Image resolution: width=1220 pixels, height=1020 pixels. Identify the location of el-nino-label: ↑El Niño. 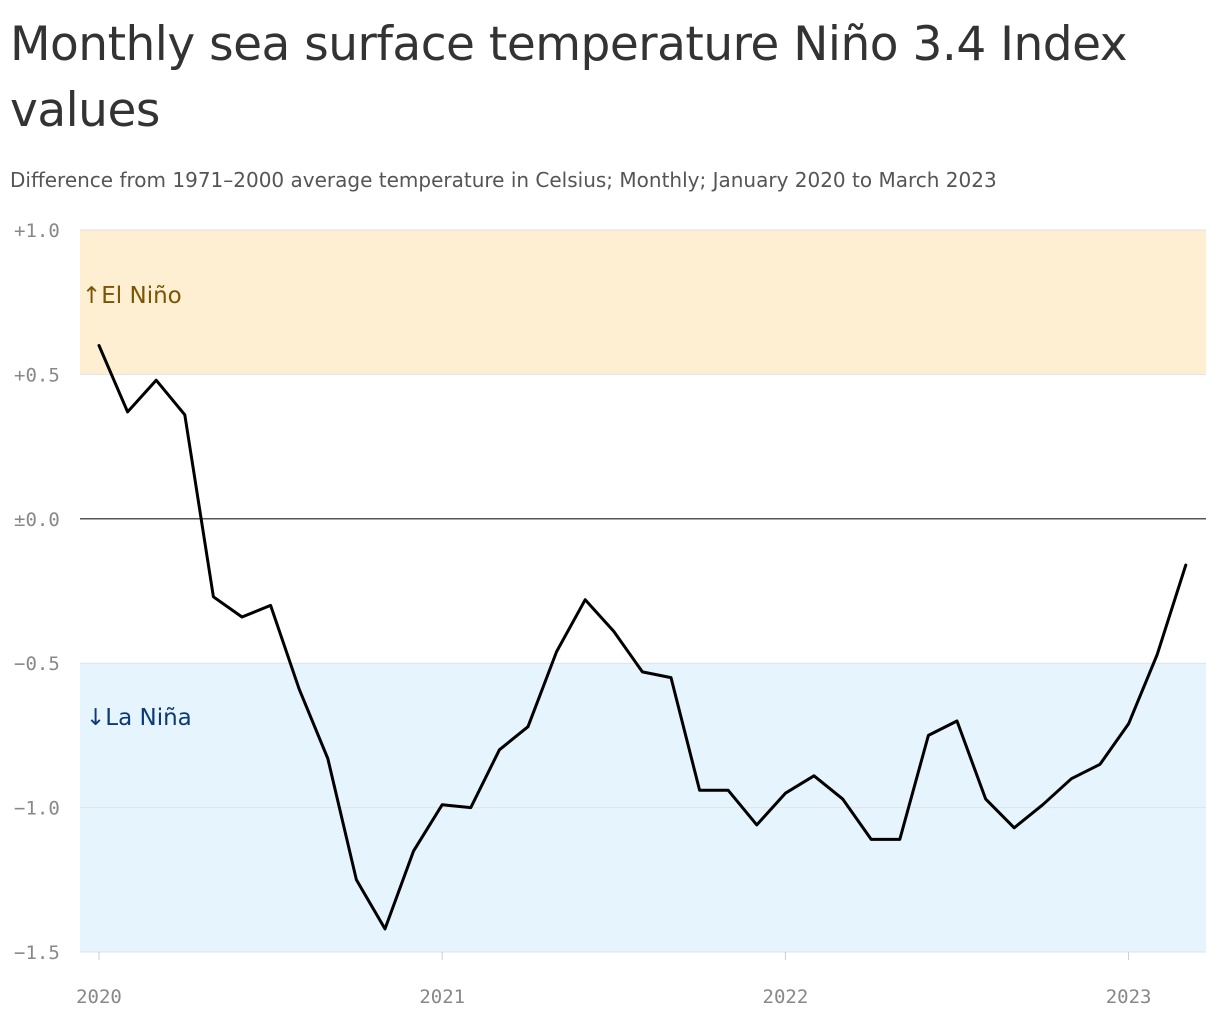
(132, 296).